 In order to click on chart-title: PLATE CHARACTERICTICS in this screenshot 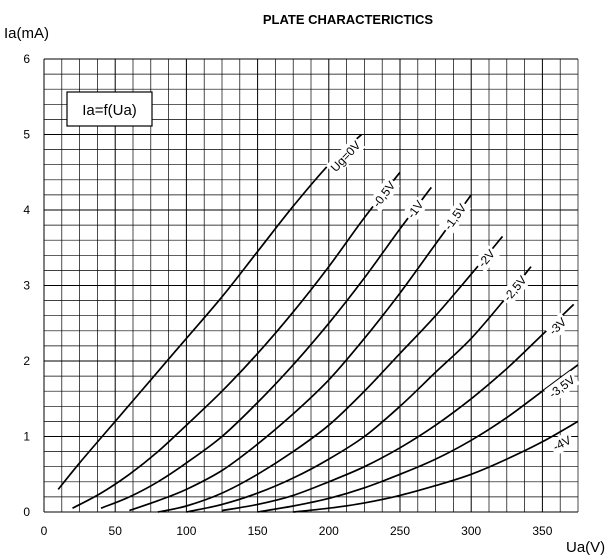, I will do `click(348, 19)`.